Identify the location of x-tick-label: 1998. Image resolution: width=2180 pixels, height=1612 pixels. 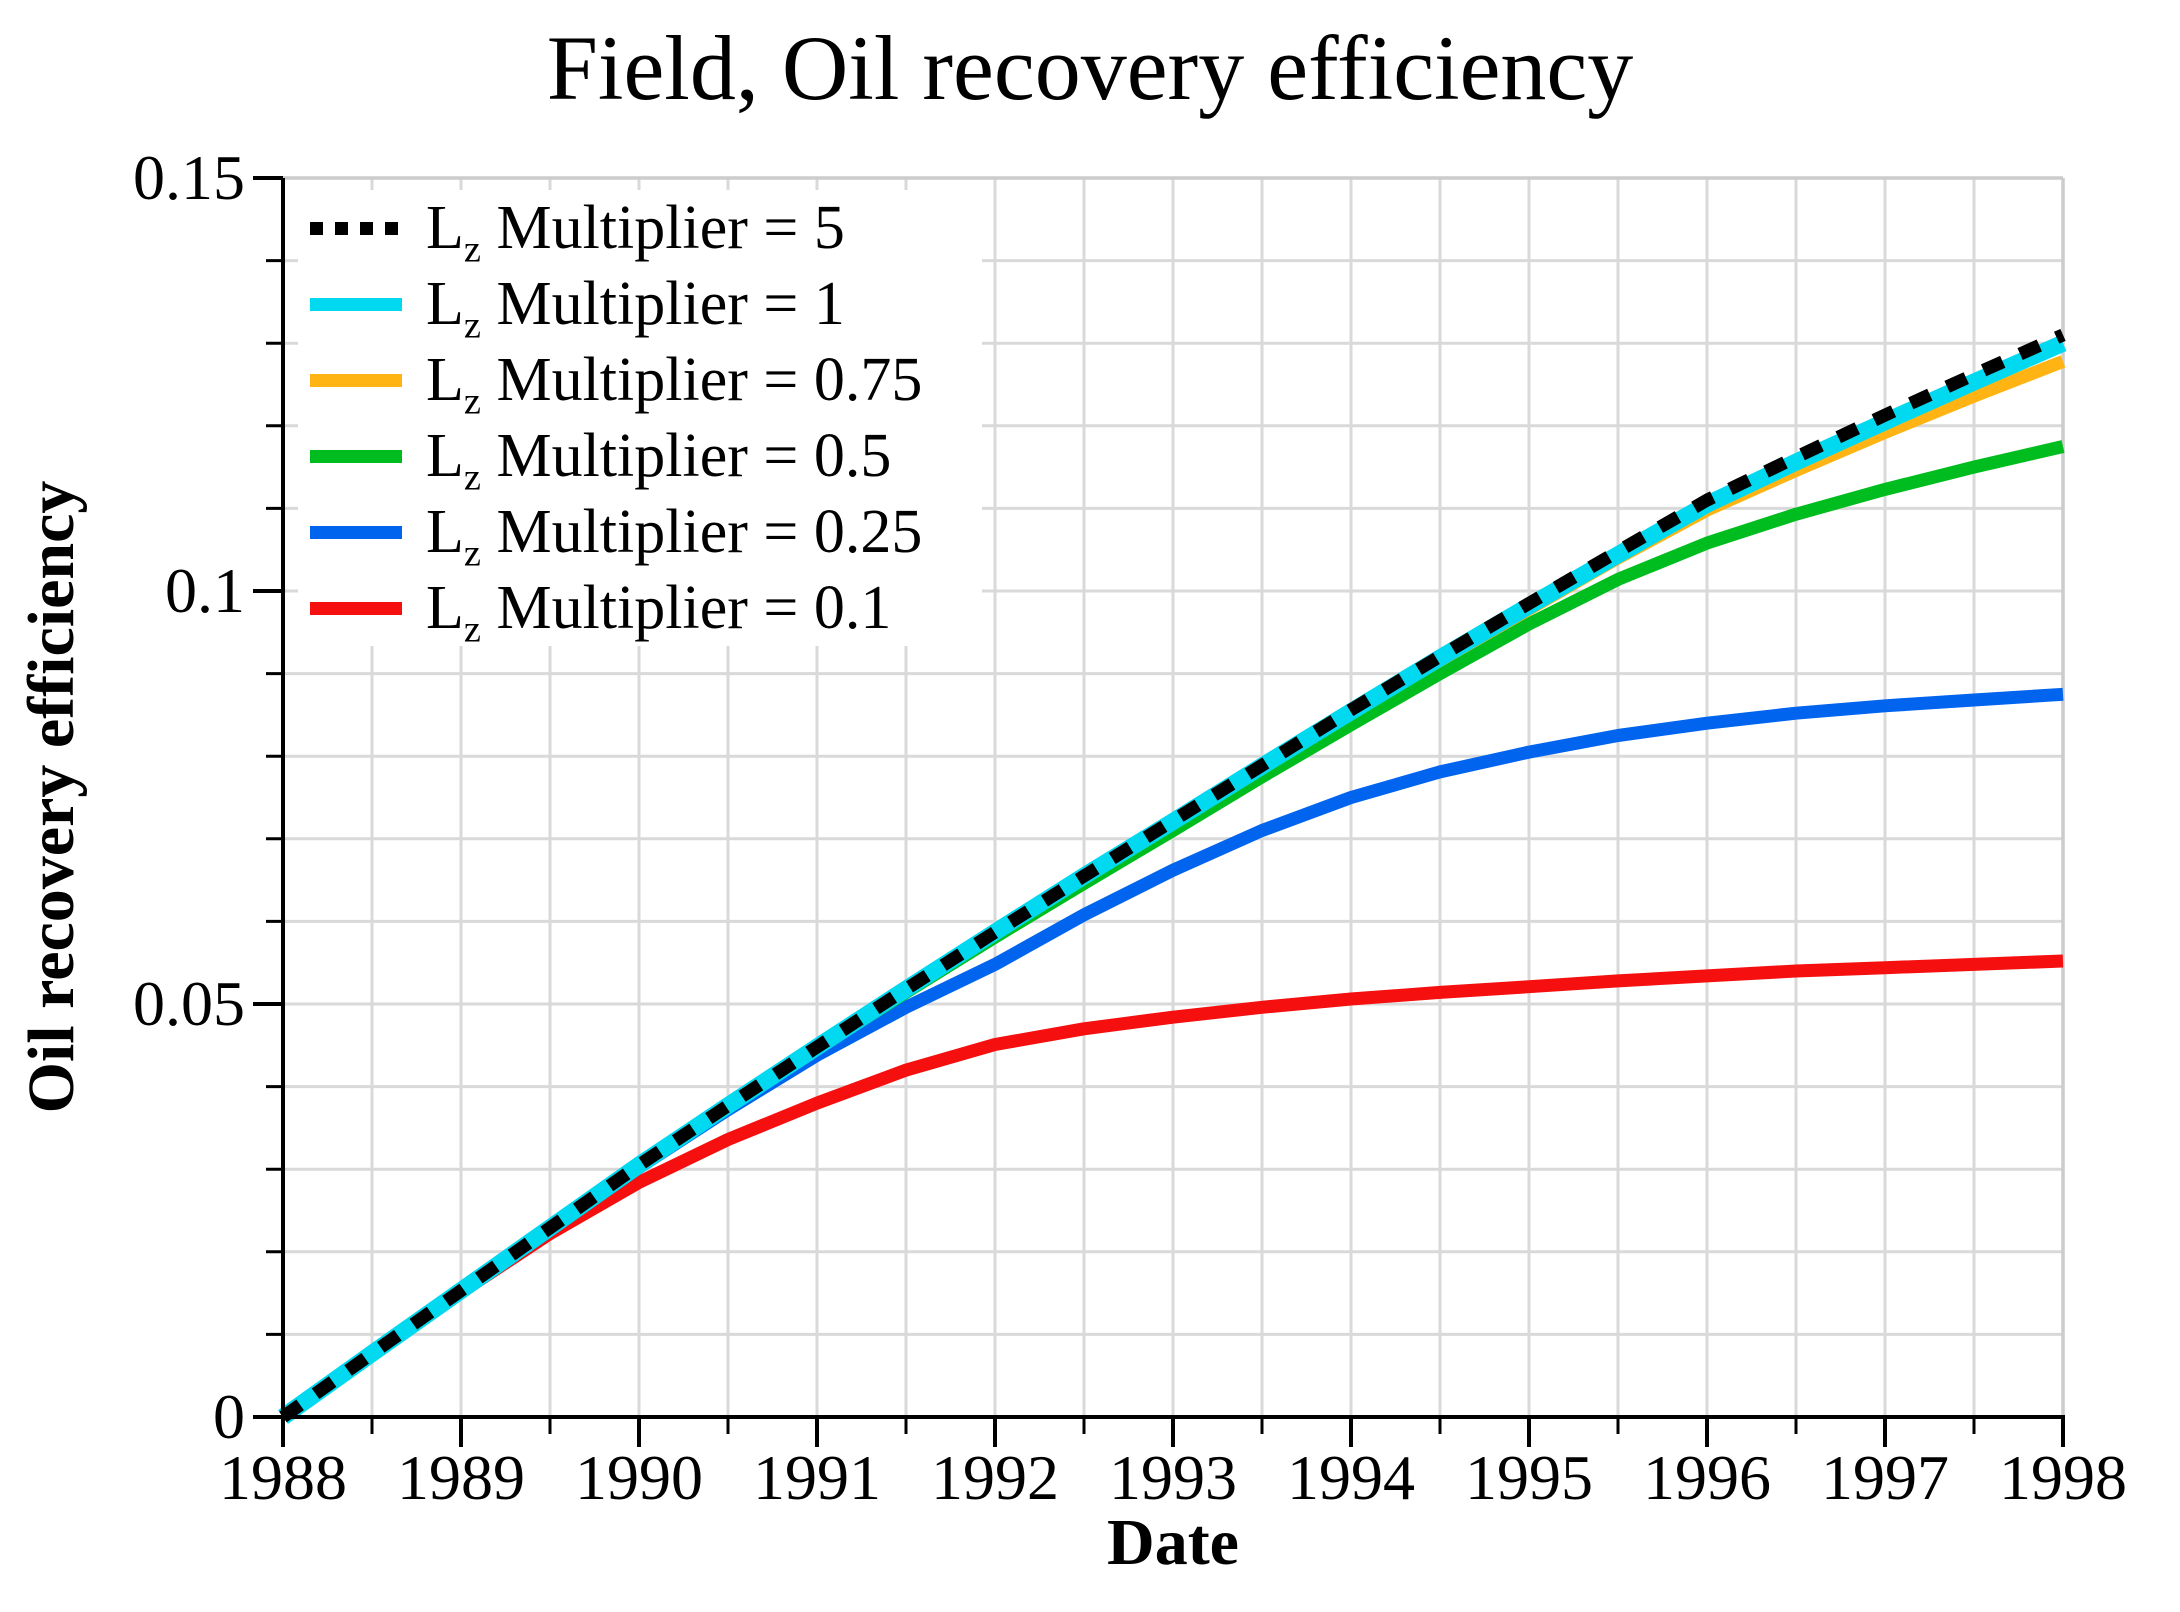
(2063, 1477).